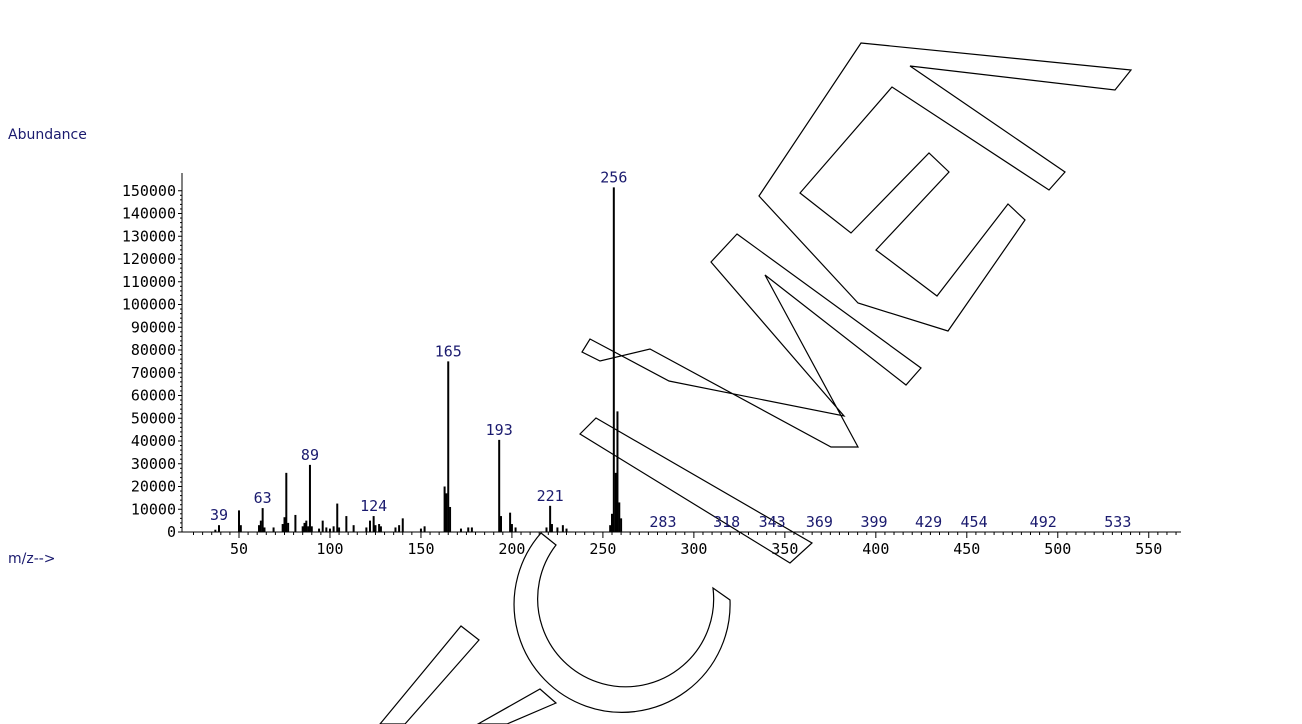 The height and width of the screenshot is (724, 1302). What do you see at coordinates (263, 498) in the screenshot?
I see `peak-label: 63` at bounding box center [263, 498].